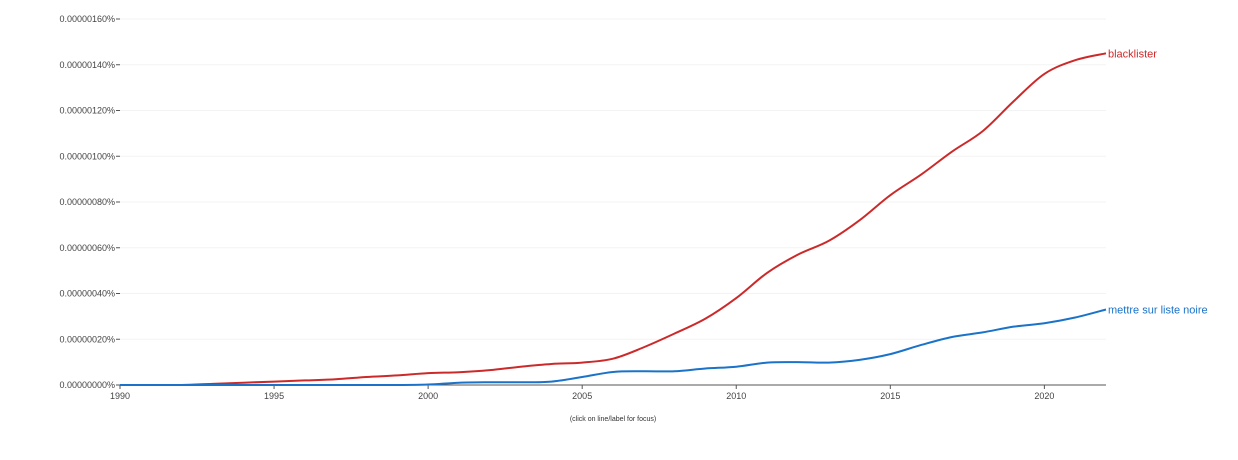  Describe the element at coordinates (87, 202) in the screenshot. I see `y-tick-label: 0.00000080%` at that location.